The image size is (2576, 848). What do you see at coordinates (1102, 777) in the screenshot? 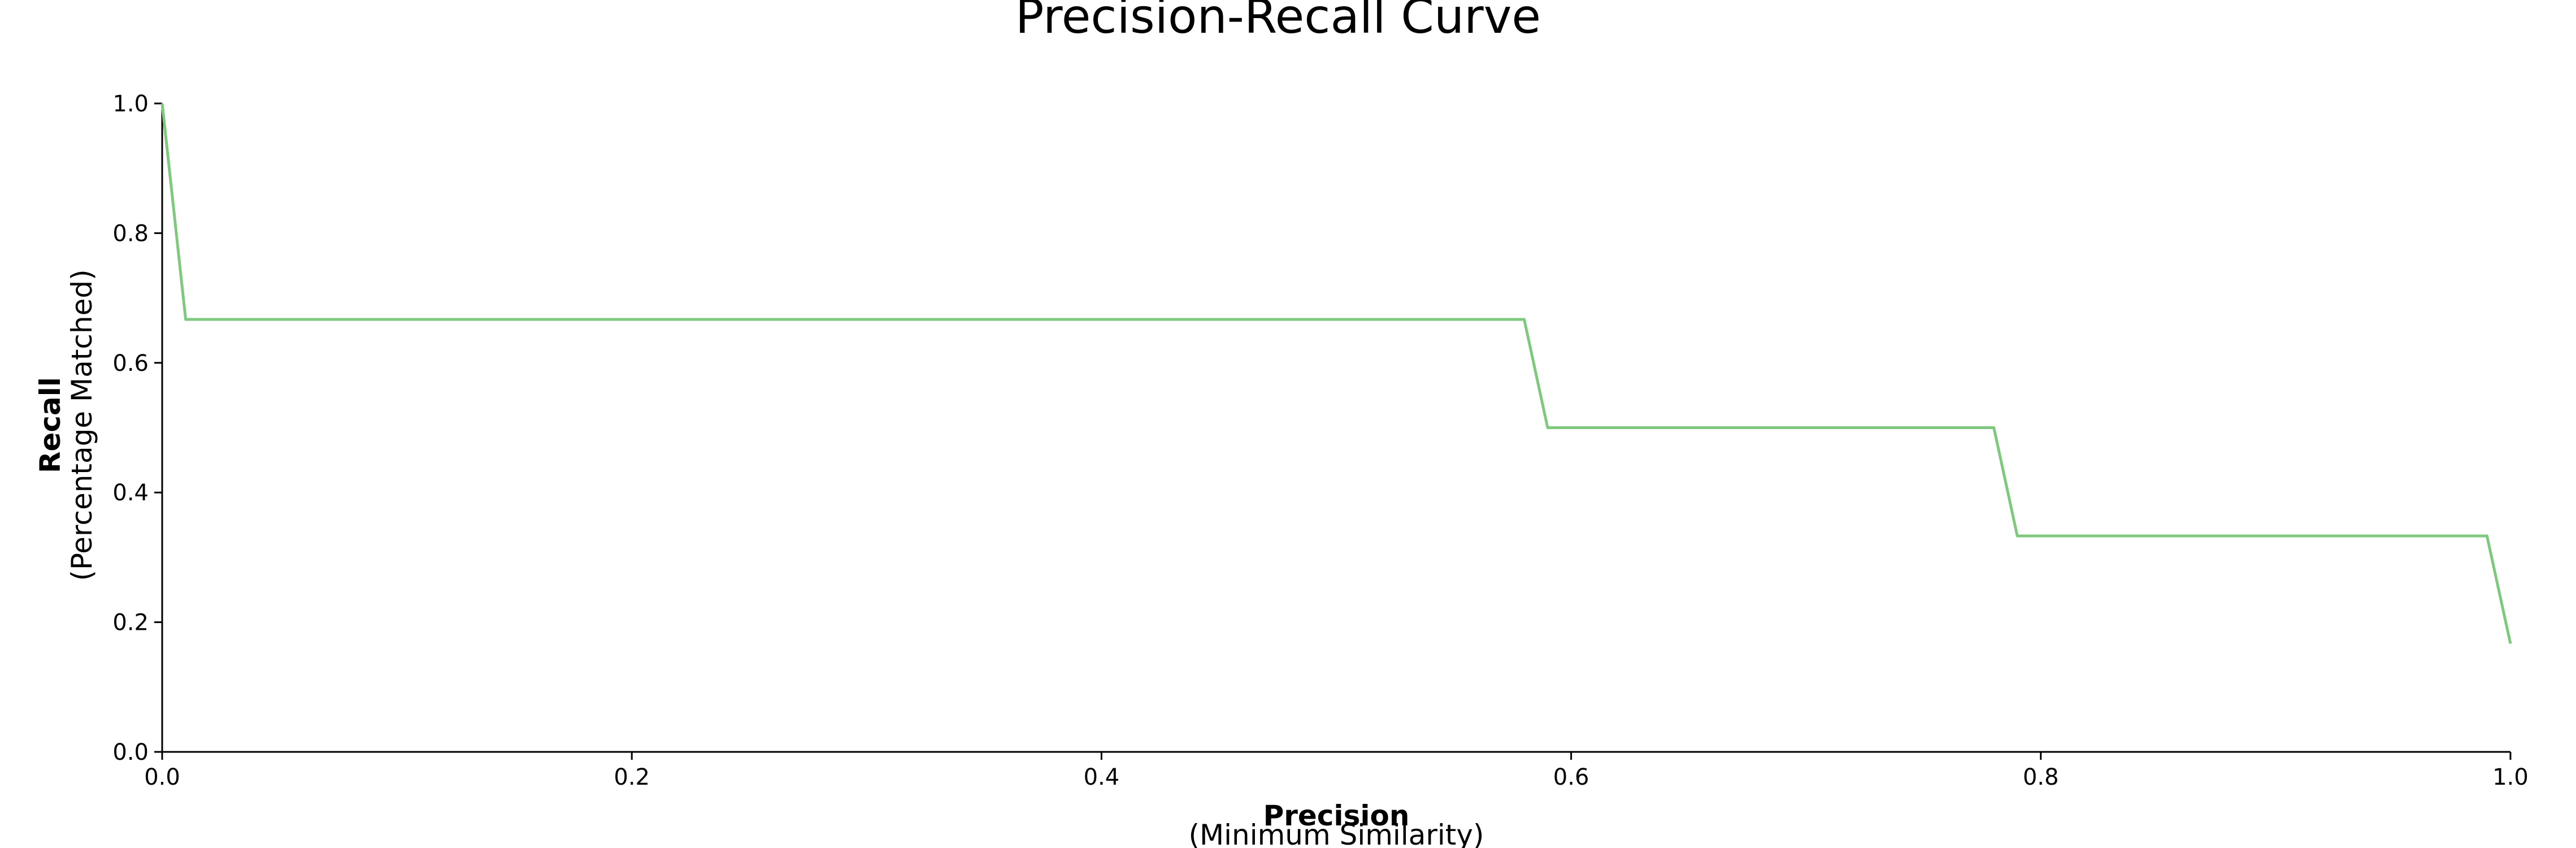
I see `x-tick-label: 0.4` at bounding box center [1102, 777].